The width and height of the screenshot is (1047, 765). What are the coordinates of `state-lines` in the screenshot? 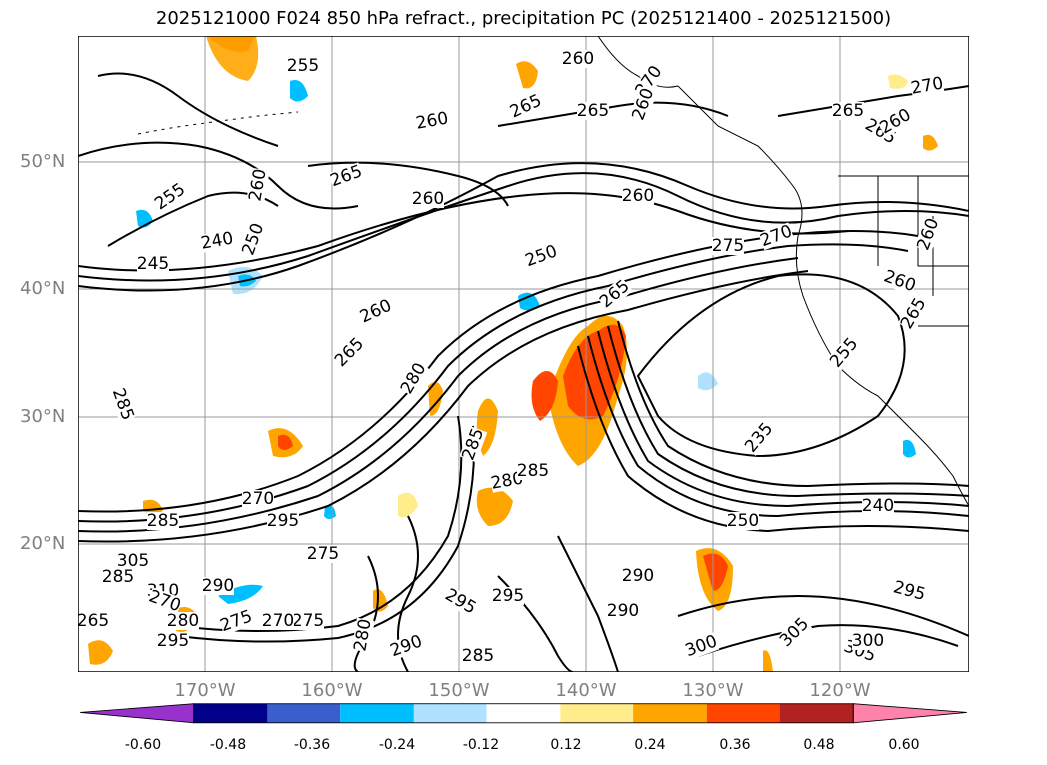 It's located at (923, 251).